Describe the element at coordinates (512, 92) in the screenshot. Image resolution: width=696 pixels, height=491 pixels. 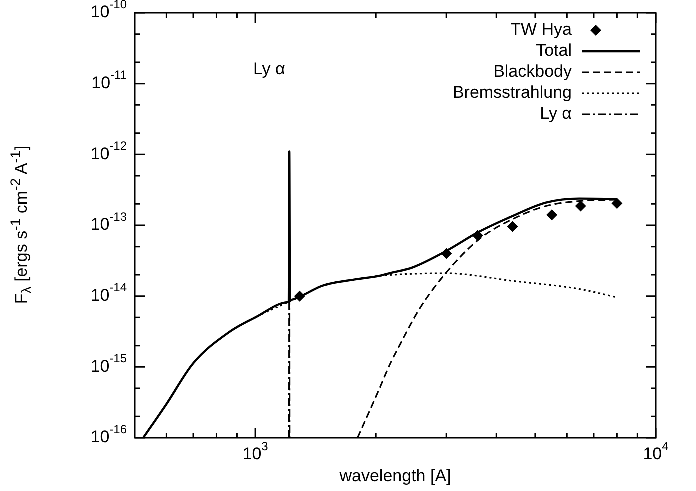
I see `legend-label: Bremsstrahlung` at that location.